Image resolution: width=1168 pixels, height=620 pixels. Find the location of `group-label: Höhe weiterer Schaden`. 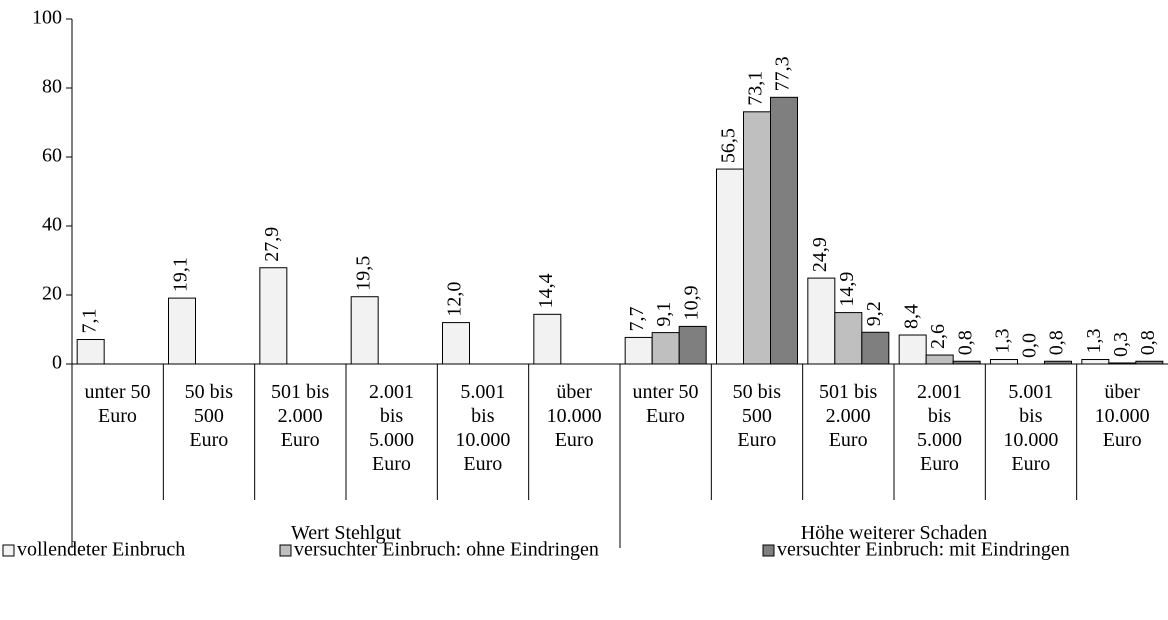

group-label: Höhe weiterer Schaden is located at coordinates (894, 533).